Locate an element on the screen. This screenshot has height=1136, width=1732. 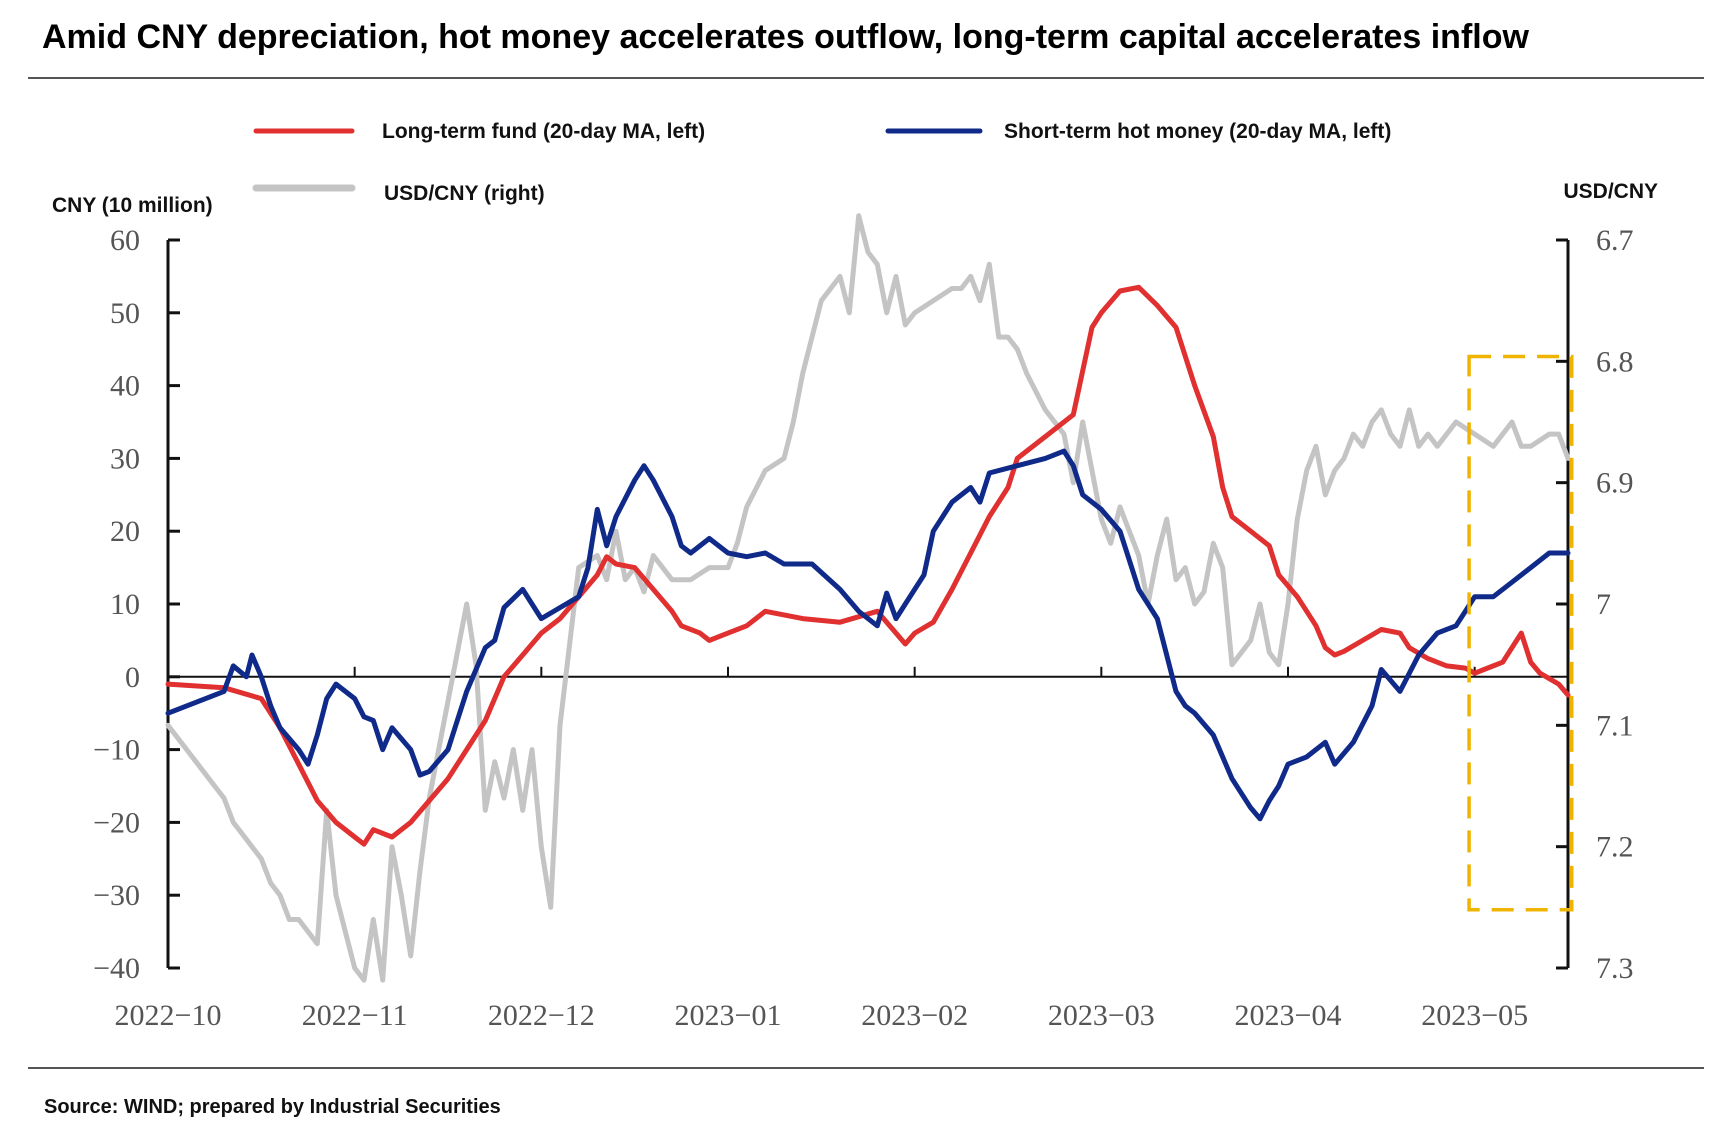
x-tick-label: 2022−10 is located at coordinates (168, 1015).